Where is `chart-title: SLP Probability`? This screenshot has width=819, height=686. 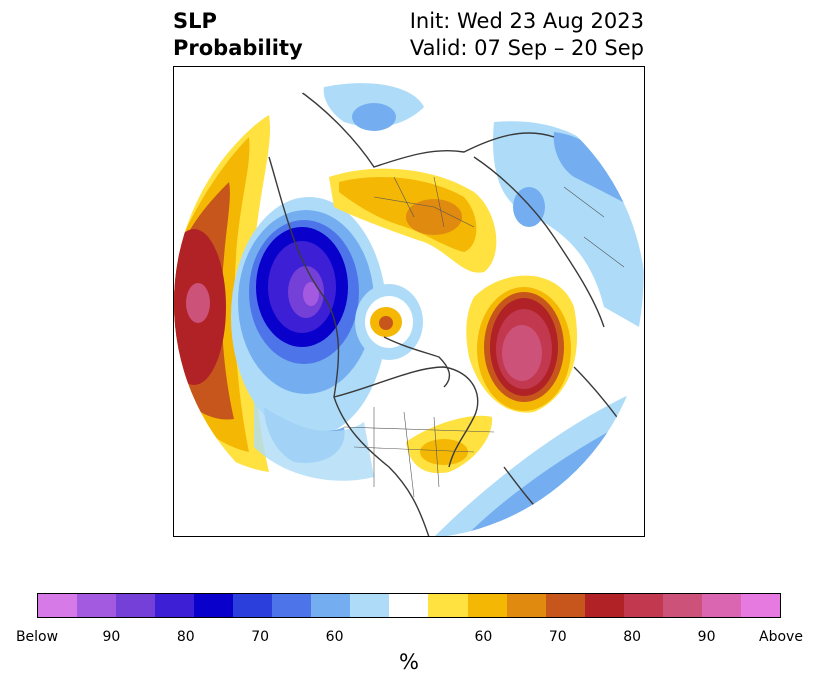
chart-title: SLP Probability is located at coordinates (238, 35).